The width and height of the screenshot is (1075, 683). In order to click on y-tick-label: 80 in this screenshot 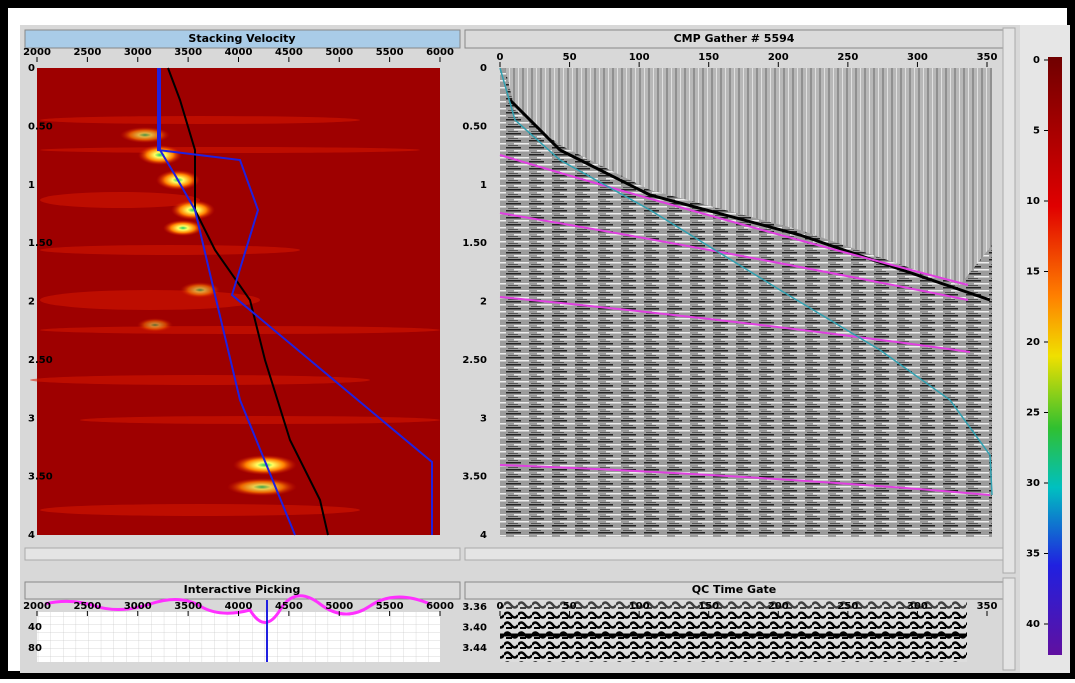, I will do `click(35, 648)`.